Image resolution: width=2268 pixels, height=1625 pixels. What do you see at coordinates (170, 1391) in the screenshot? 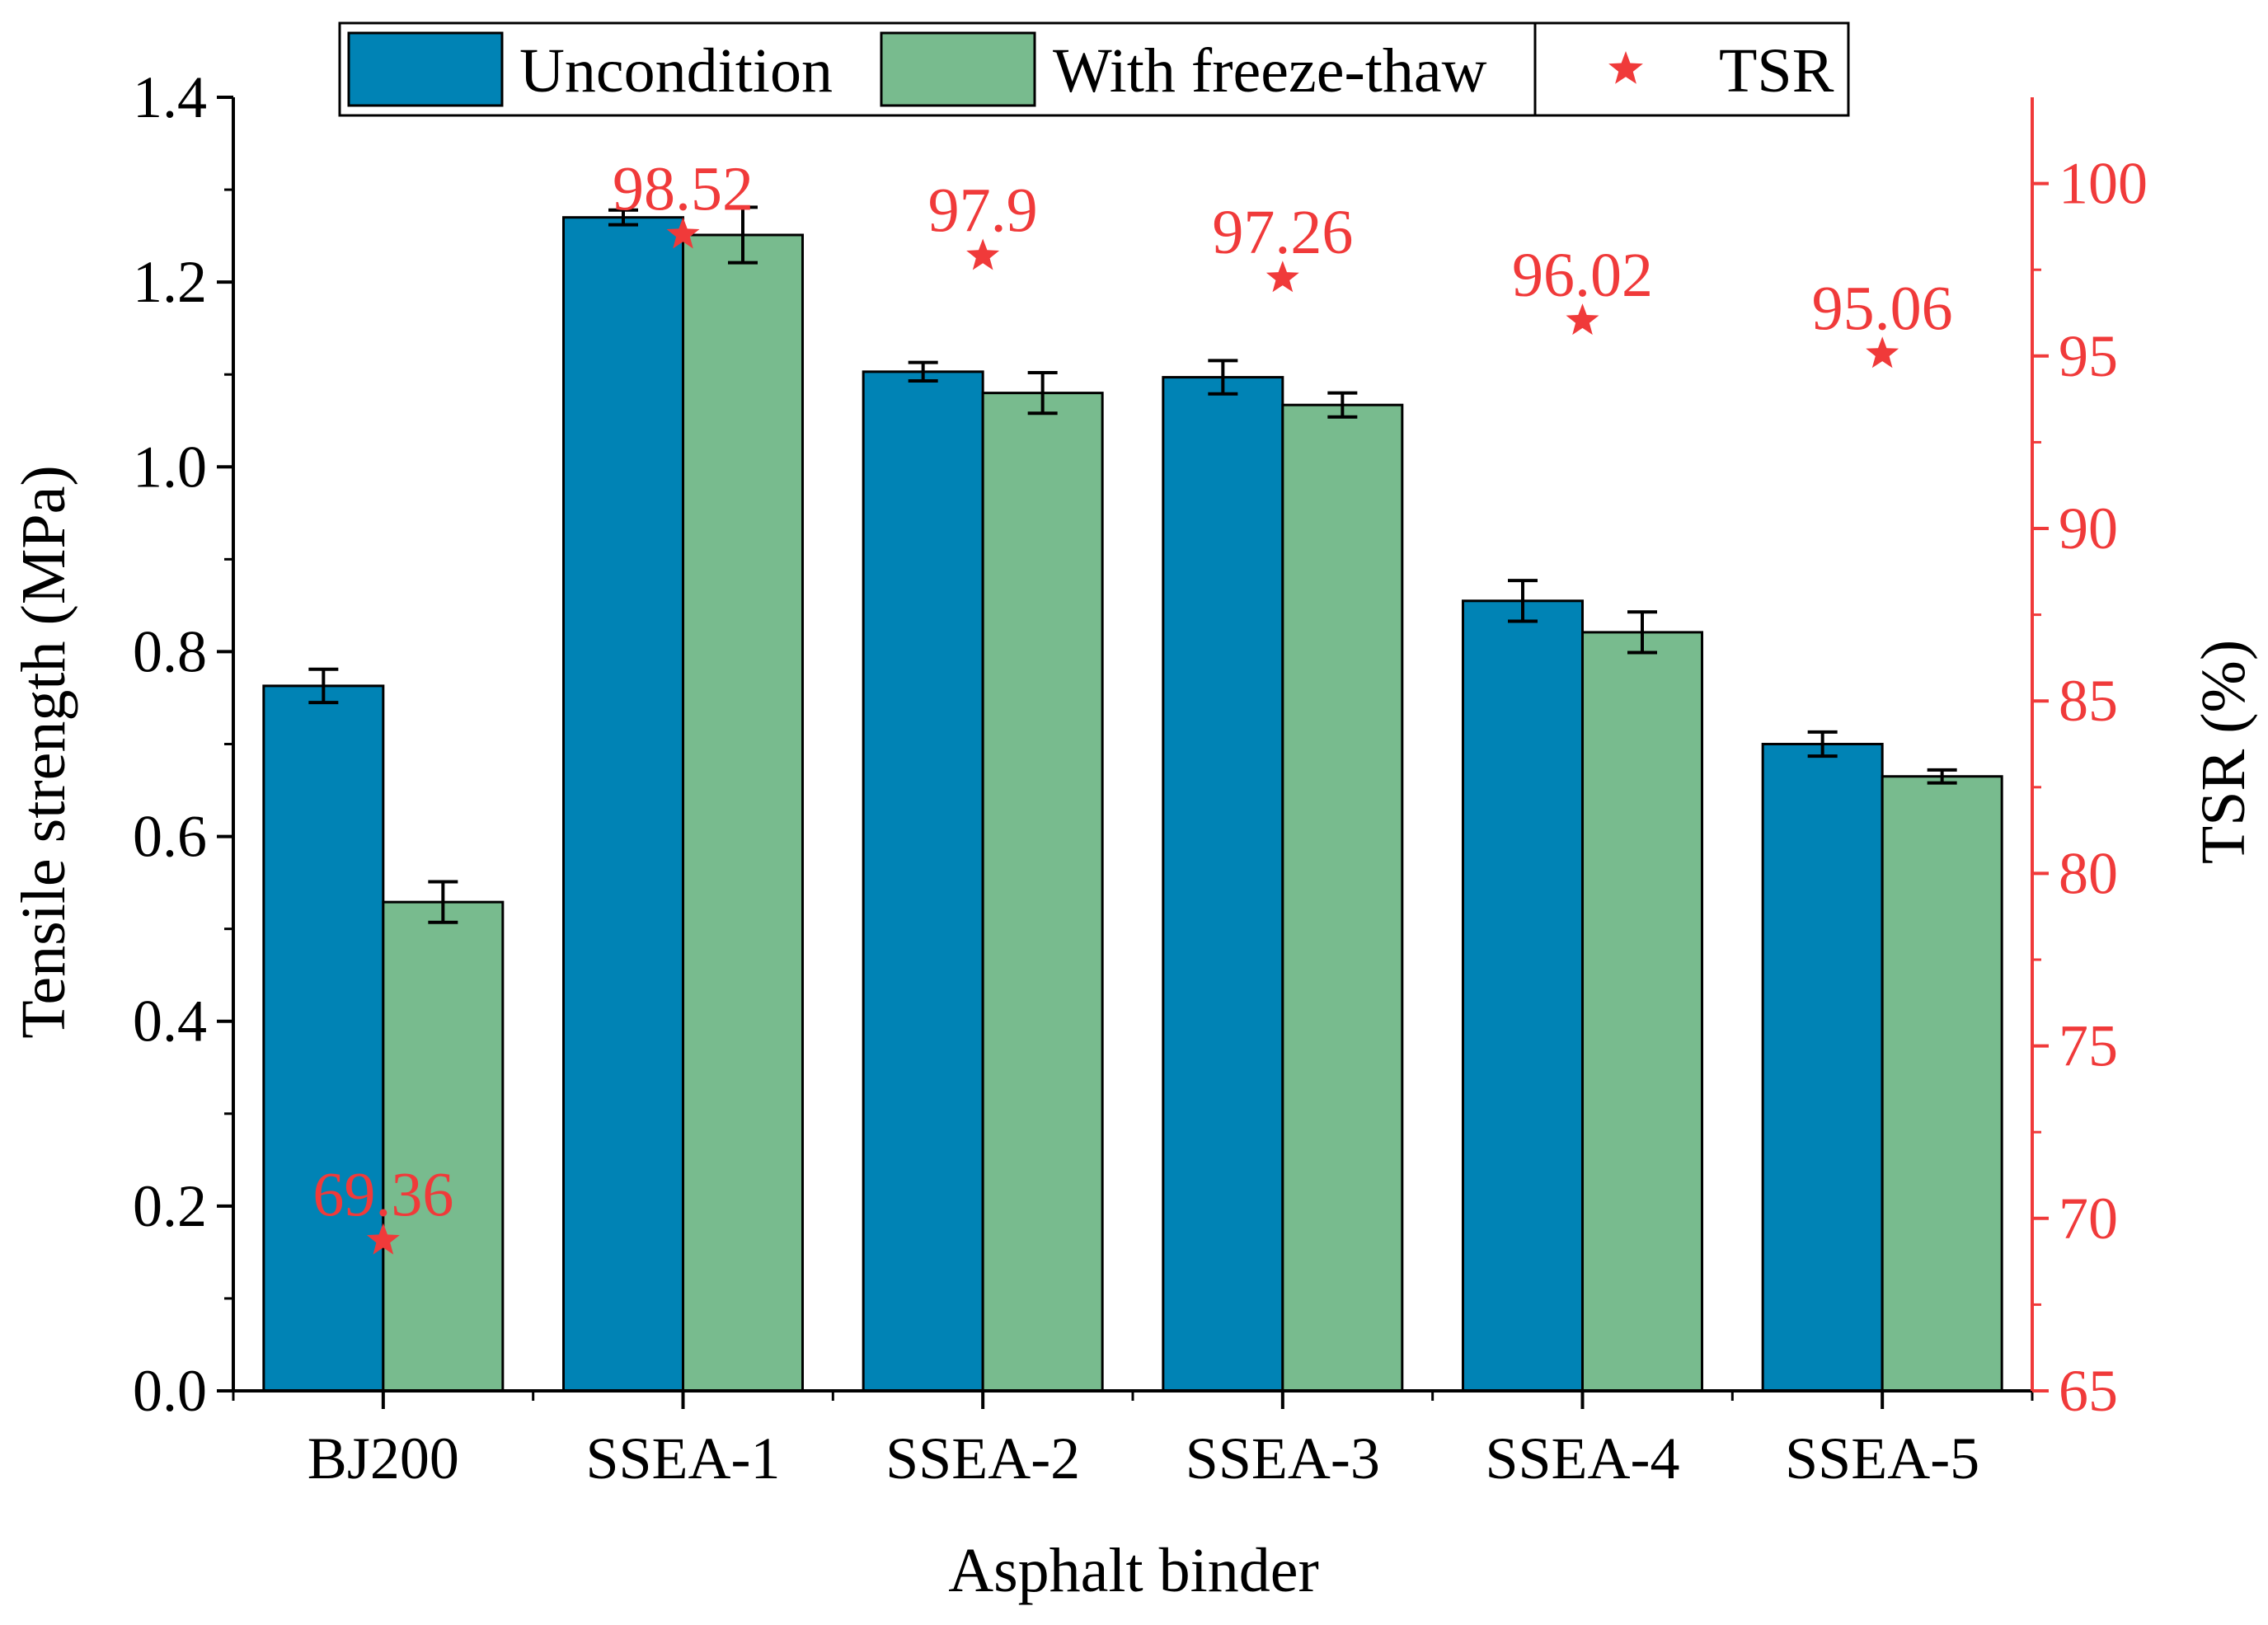
I see `y-tick-label: 0.0` at bounding box center [170, 1391].